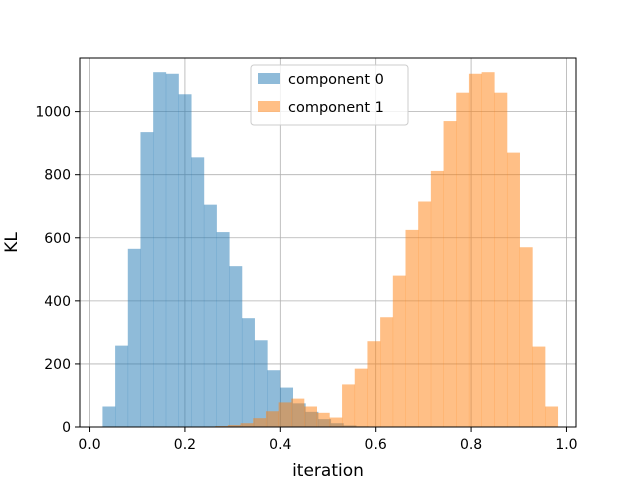 This screenshot has width=640, height=480. I want to click on y-tick-label-4: 800, so click(57, 176).